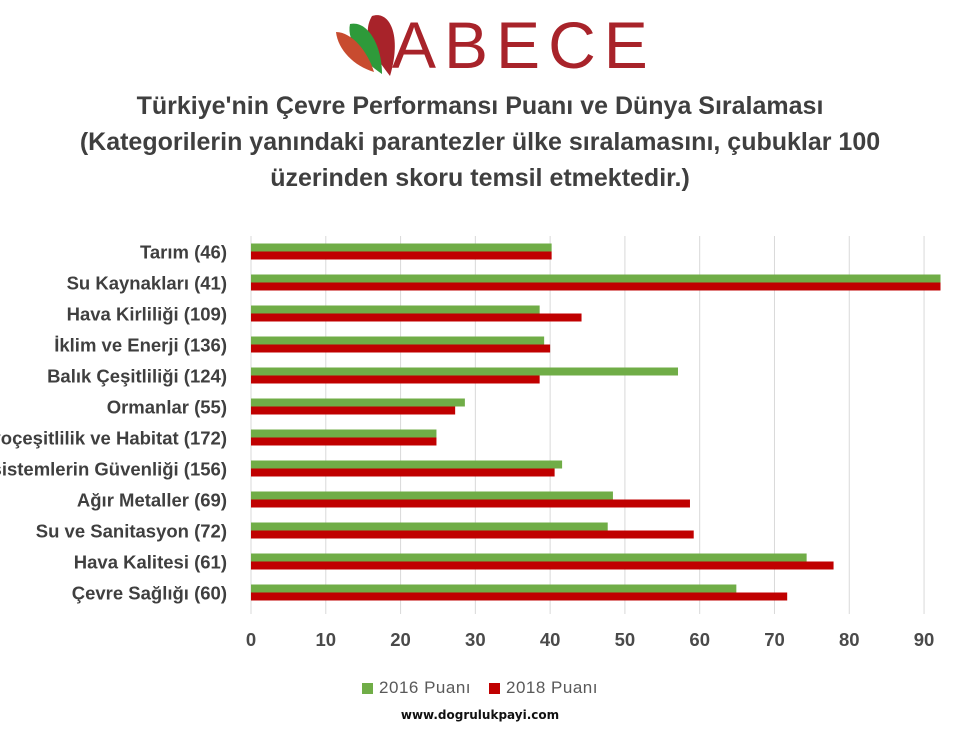  Describe the element at coordinates (475, 639) in the screenshot. I see `x-tick-label: 30` at that location.